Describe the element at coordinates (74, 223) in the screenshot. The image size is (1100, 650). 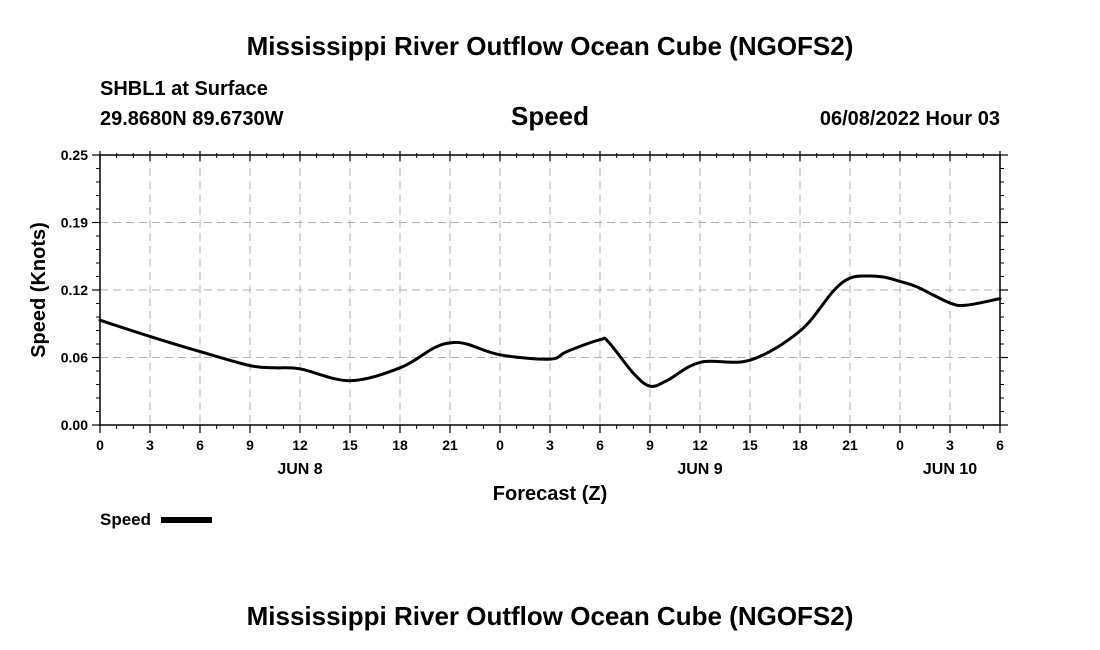
I see `y-tick-label: 0.19` at that location.